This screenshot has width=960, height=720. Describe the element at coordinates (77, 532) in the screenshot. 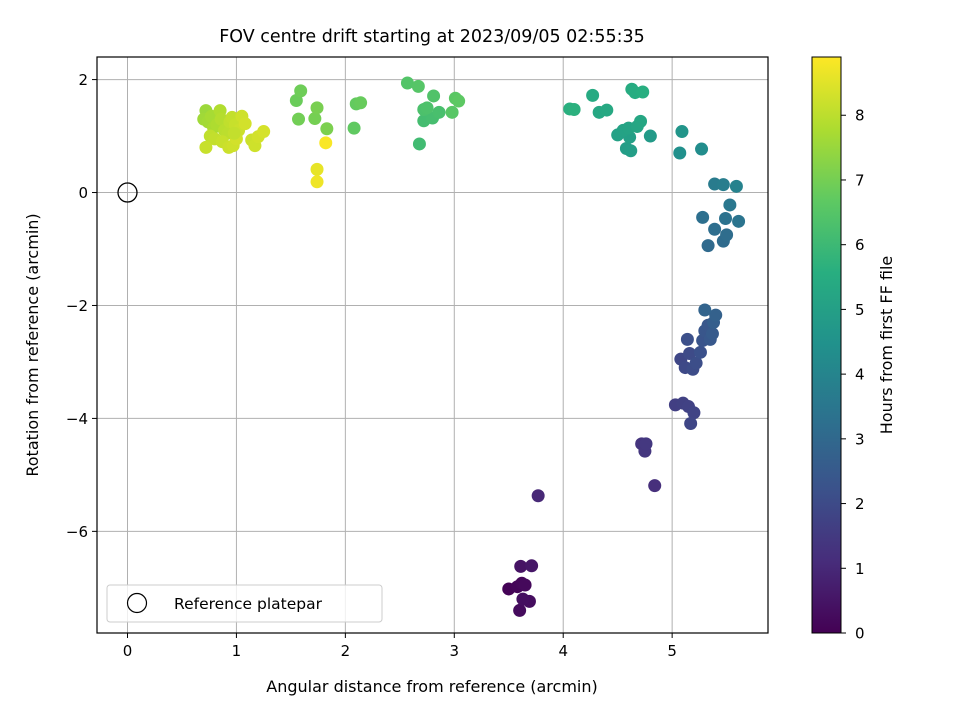

I see `y-tick-label: −6` at that location.